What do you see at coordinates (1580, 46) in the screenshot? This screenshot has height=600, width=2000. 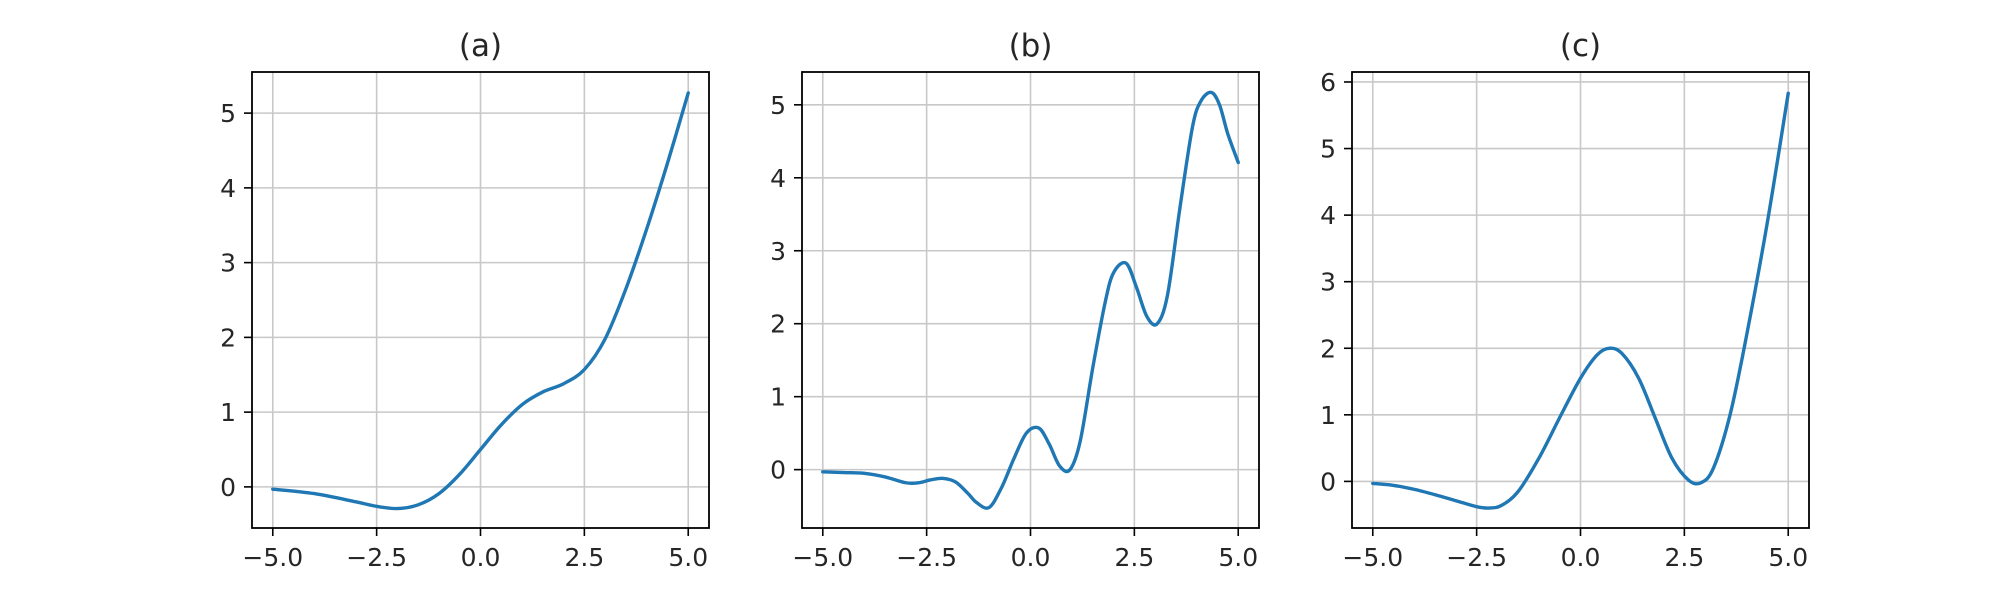 I see `subplot-title: (c)` at bounding box center [1580, 46].